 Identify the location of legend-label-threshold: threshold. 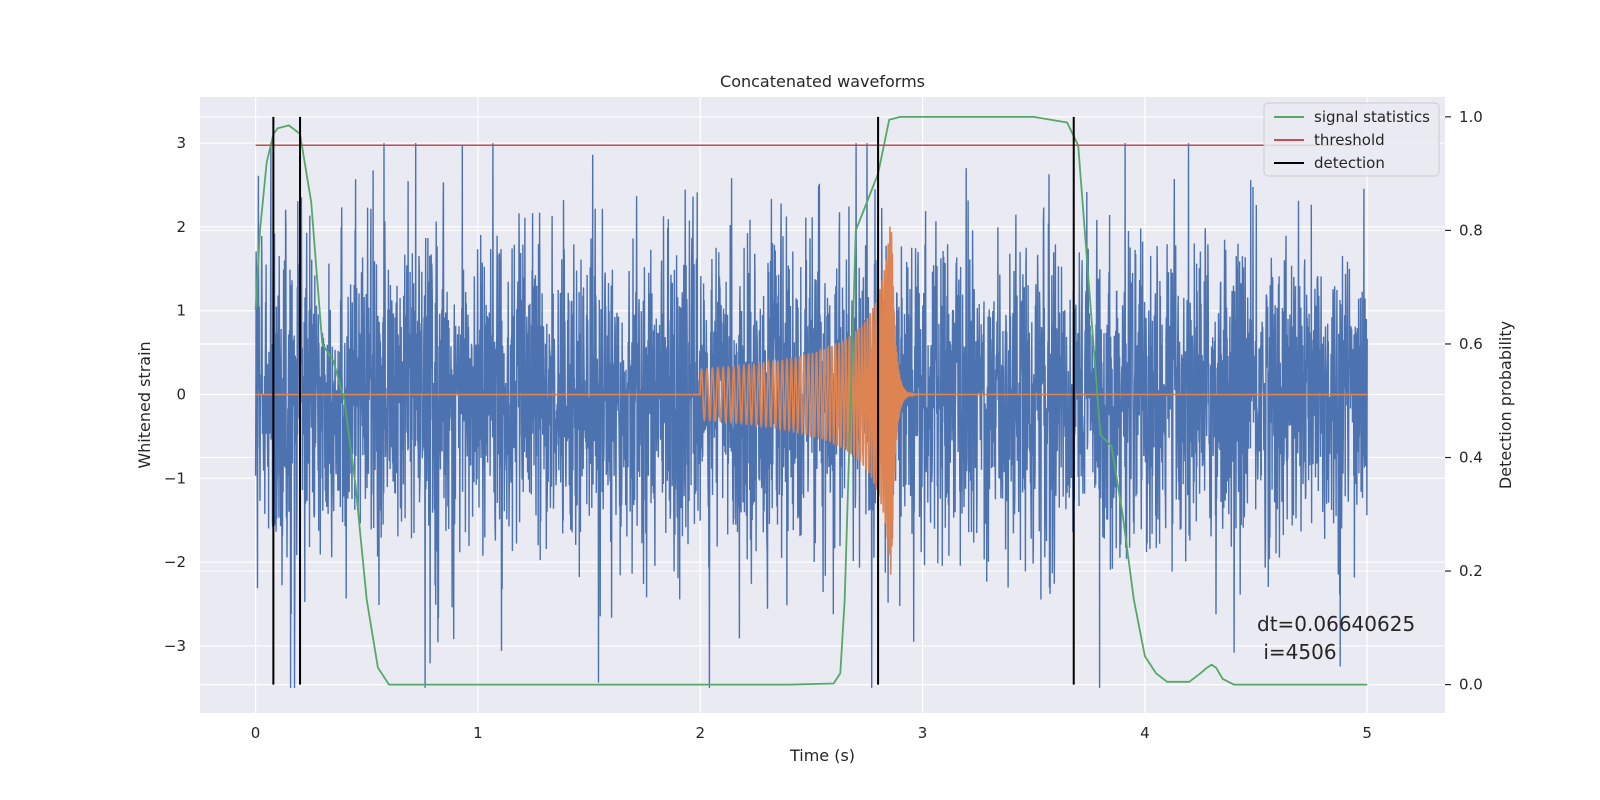
(1349, 140).